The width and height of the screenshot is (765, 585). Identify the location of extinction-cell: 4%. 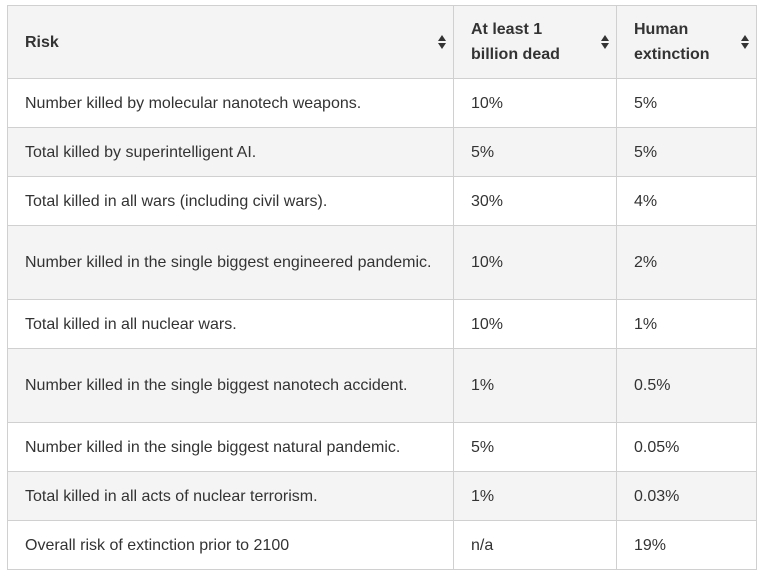
(686, 201).